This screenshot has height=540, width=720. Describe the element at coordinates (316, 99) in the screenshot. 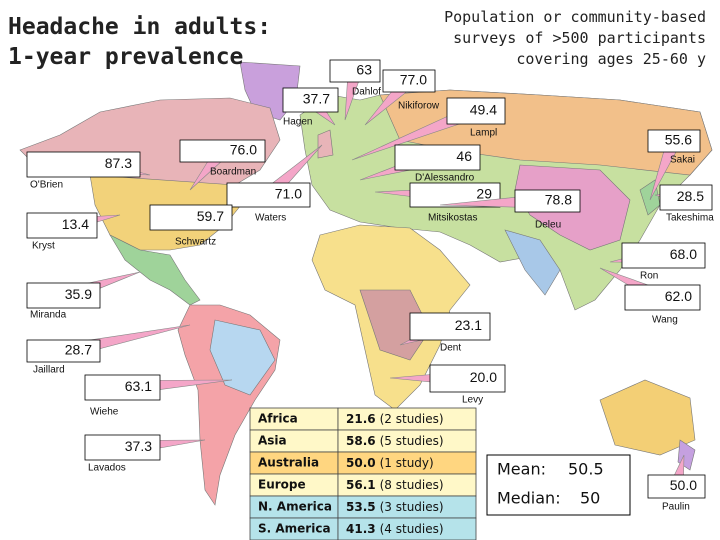

I see `callout-value: 37.7` at that location.